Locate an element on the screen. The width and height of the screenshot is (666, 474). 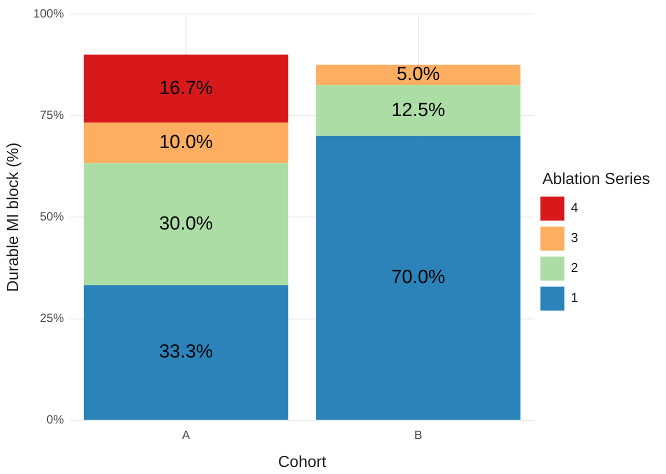
legend-label: 2 is located at coordinates (574, 268).